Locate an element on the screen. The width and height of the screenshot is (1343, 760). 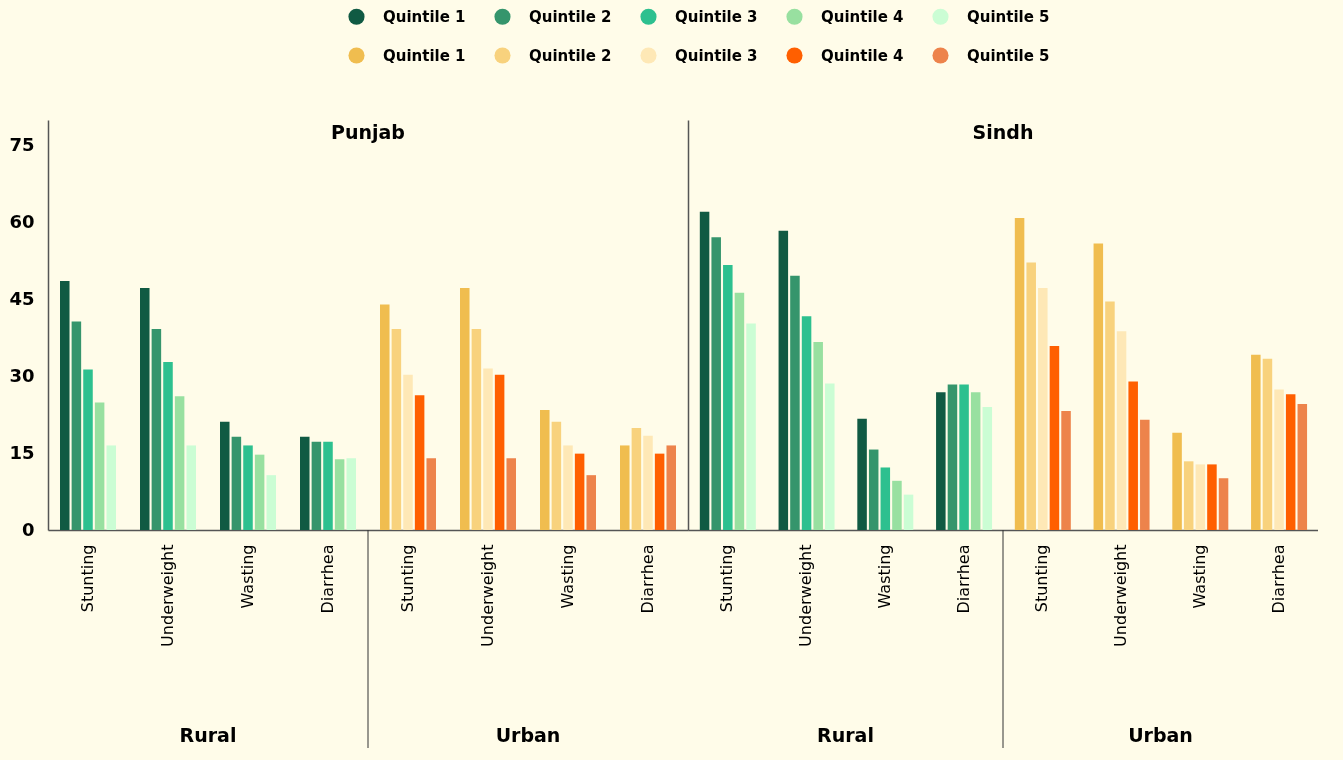
y-tick-label: 30 is located at coordinates (22, 375).